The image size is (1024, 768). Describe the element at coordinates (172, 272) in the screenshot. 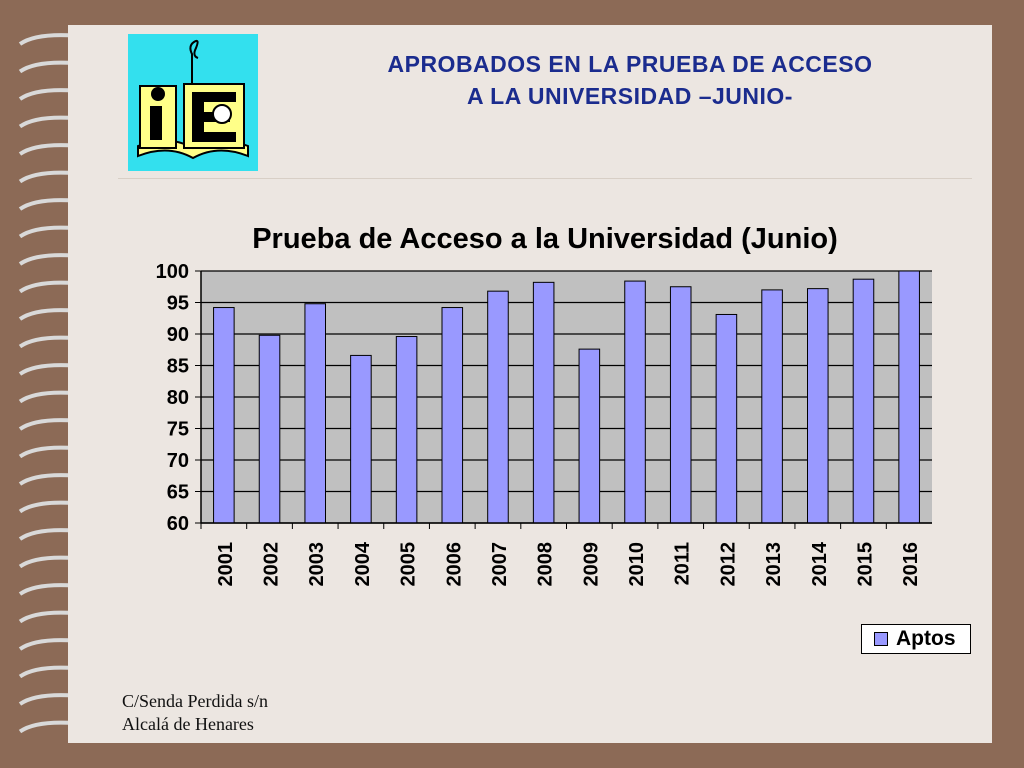

I see `y-tick-label: 100` at that location.